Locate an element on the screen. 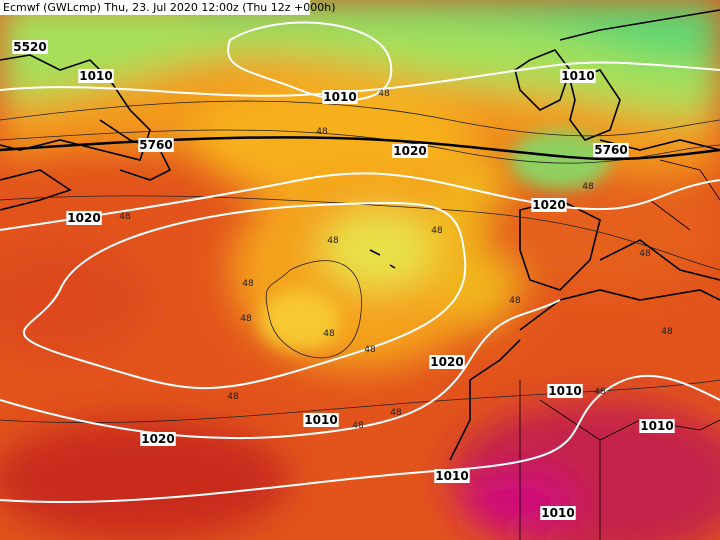 This screenshot has height=540, width=720. jet-line is located at coordinates (360, 148).